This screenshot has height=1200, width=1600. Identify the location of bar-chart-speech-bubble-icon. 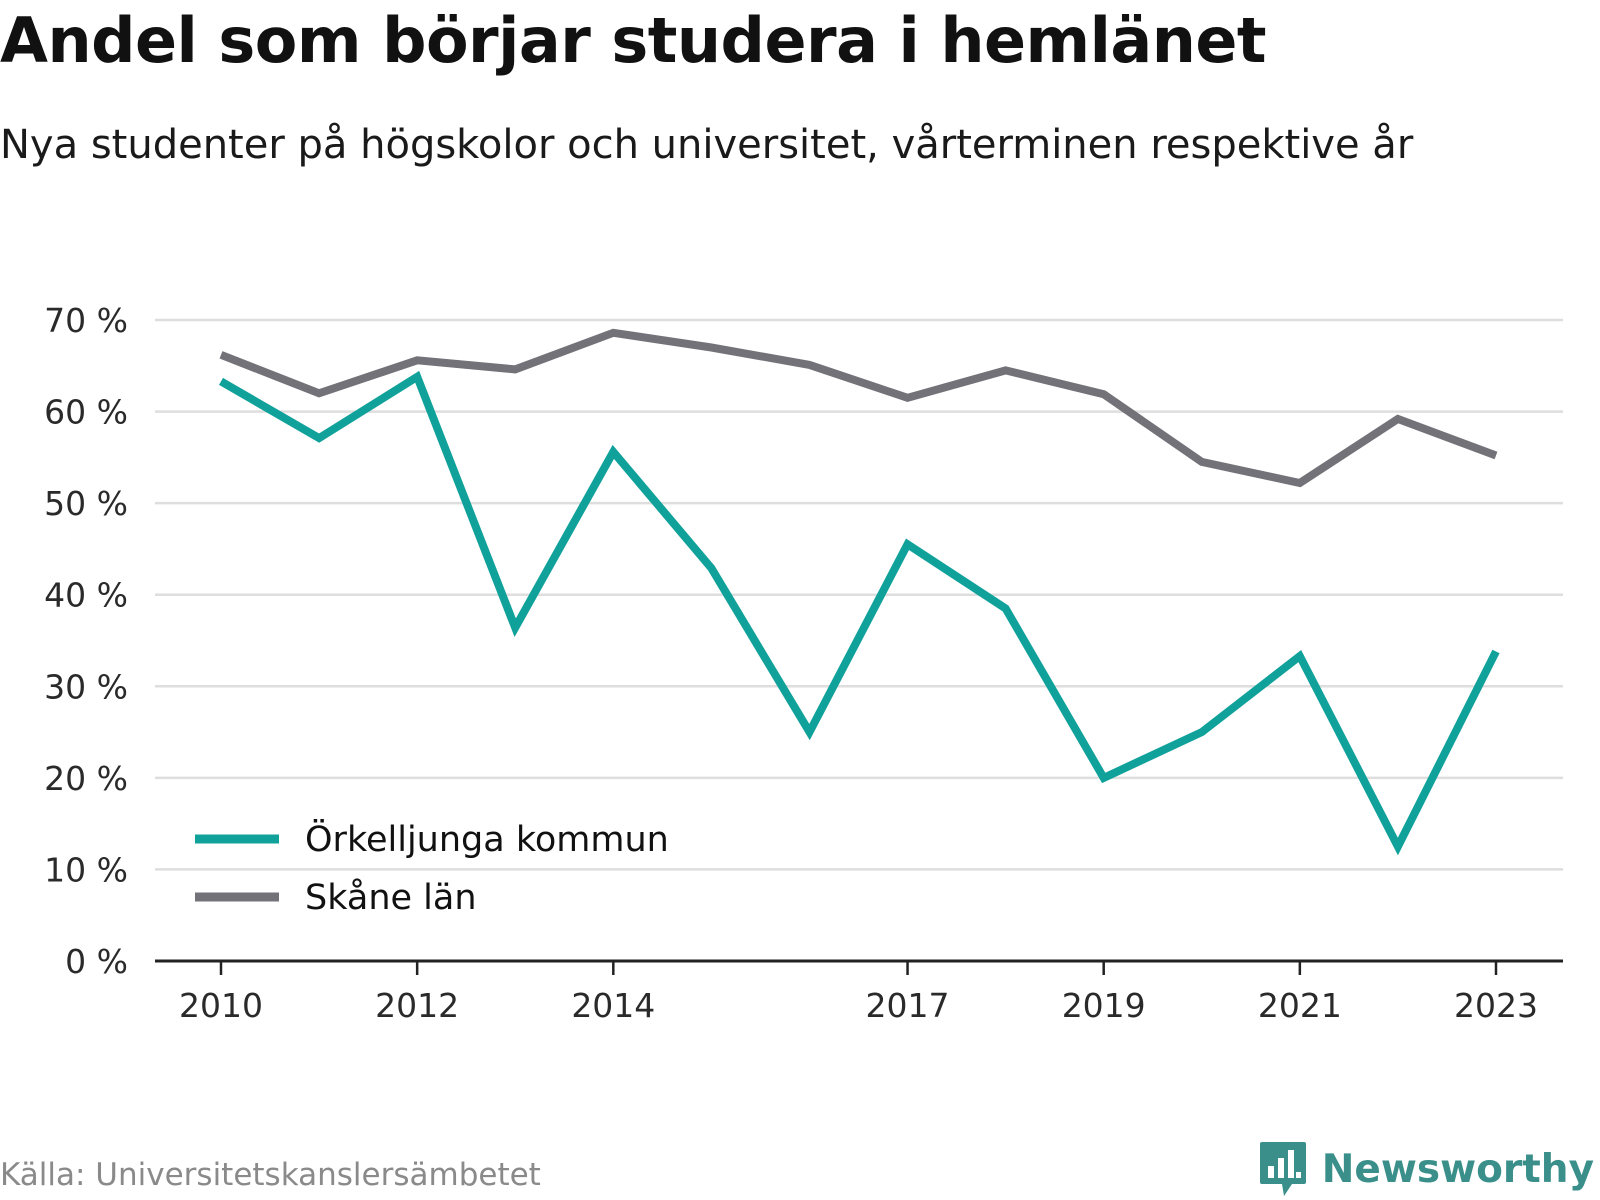
(1282, 1169).